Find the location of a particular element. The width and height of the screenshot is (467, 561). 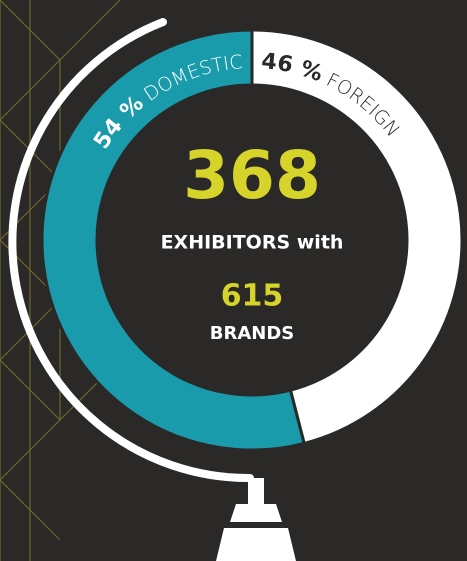

exhibitors-label: EXHIBITORS with is located at coordinates (252, 243).